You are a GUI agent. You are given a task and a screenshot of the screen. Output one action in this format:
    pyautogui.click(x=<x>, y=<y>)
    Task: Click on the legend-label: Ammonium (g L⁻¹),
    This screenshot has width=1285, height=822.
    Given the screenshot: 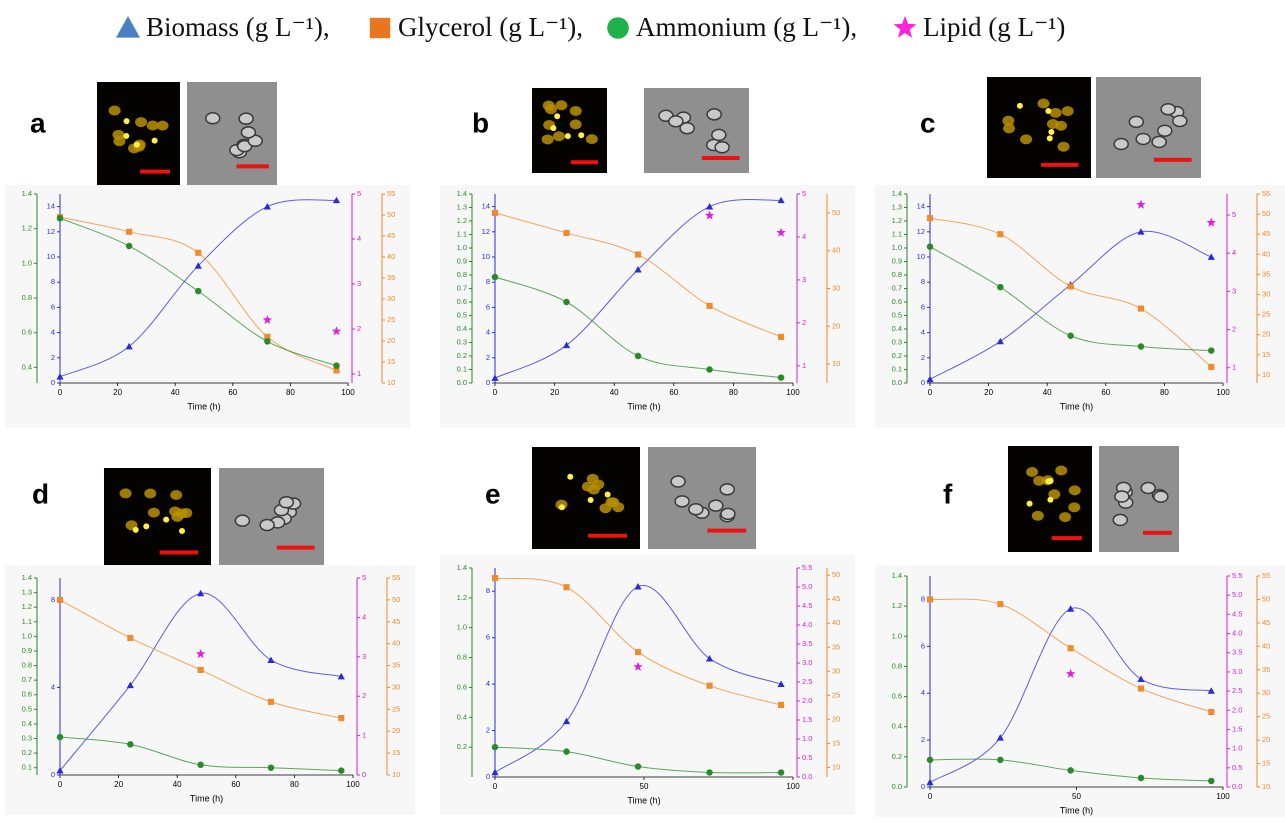 What is the action you would take?
    pyautogui.click(x=746, y=27)
    